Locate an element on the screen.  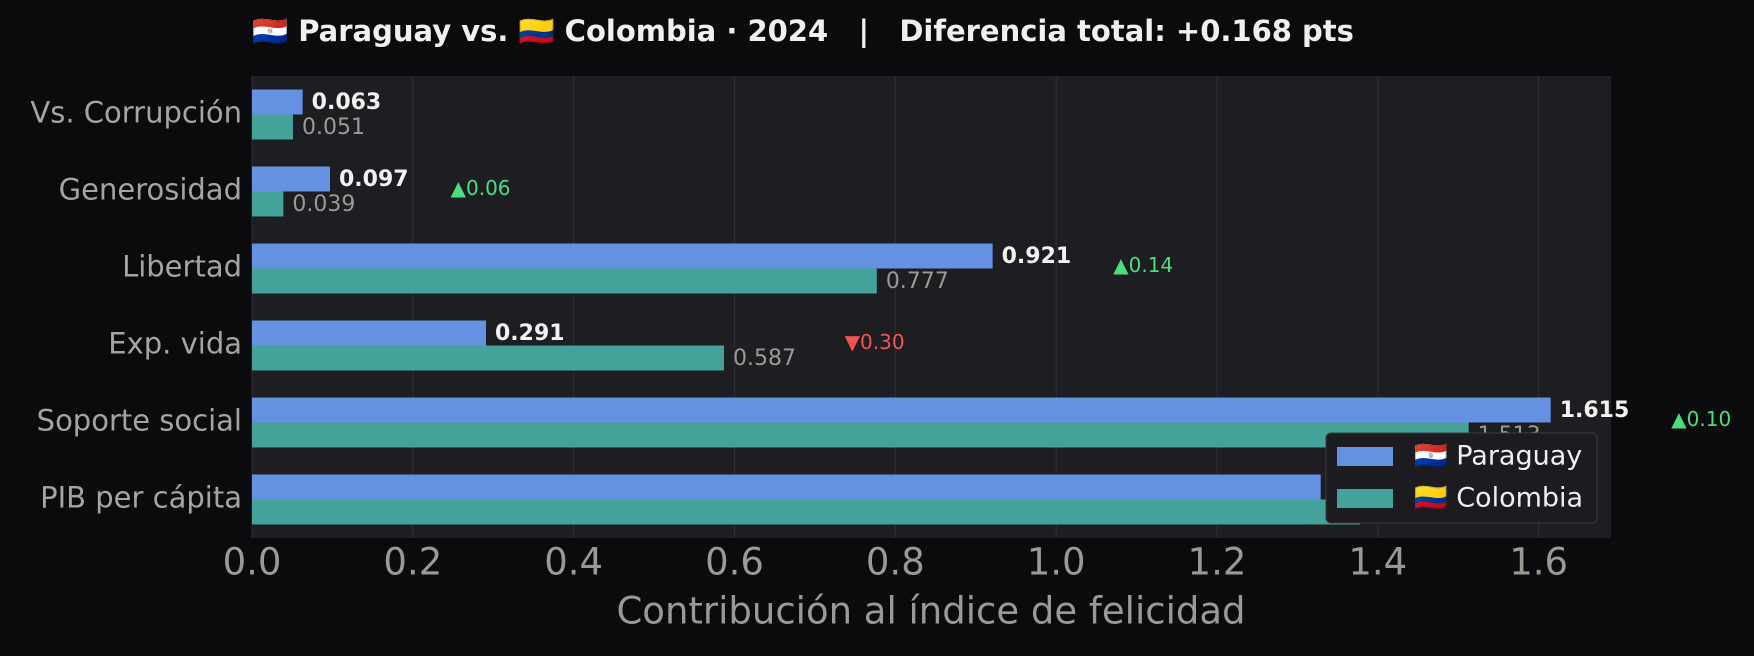
y-tick-label: Generosidad is located at coordinates (150, 190).